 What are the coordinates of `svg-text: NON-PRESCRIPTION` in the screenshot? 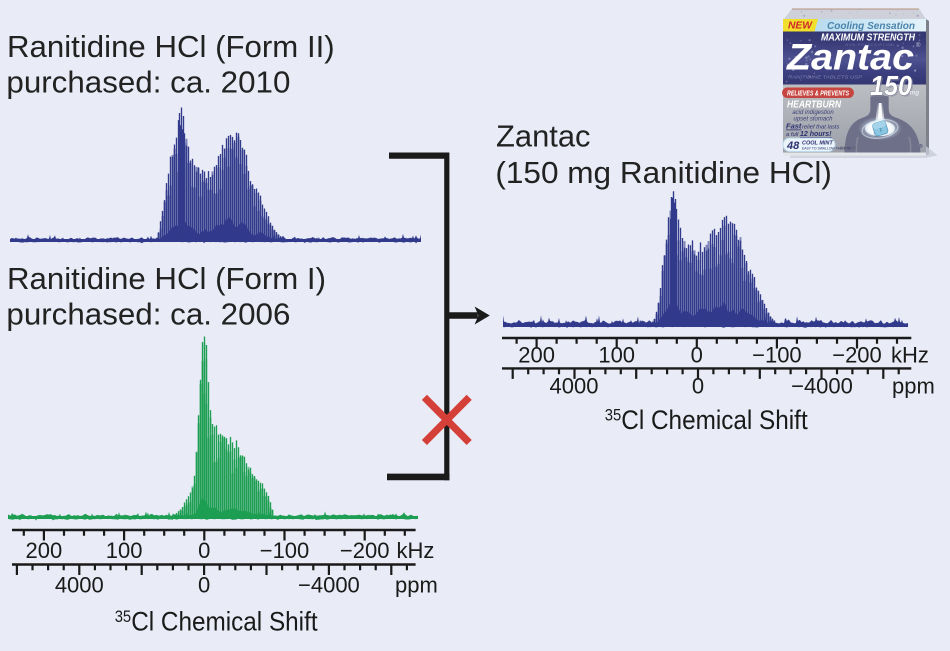 It's located at (870, 45).